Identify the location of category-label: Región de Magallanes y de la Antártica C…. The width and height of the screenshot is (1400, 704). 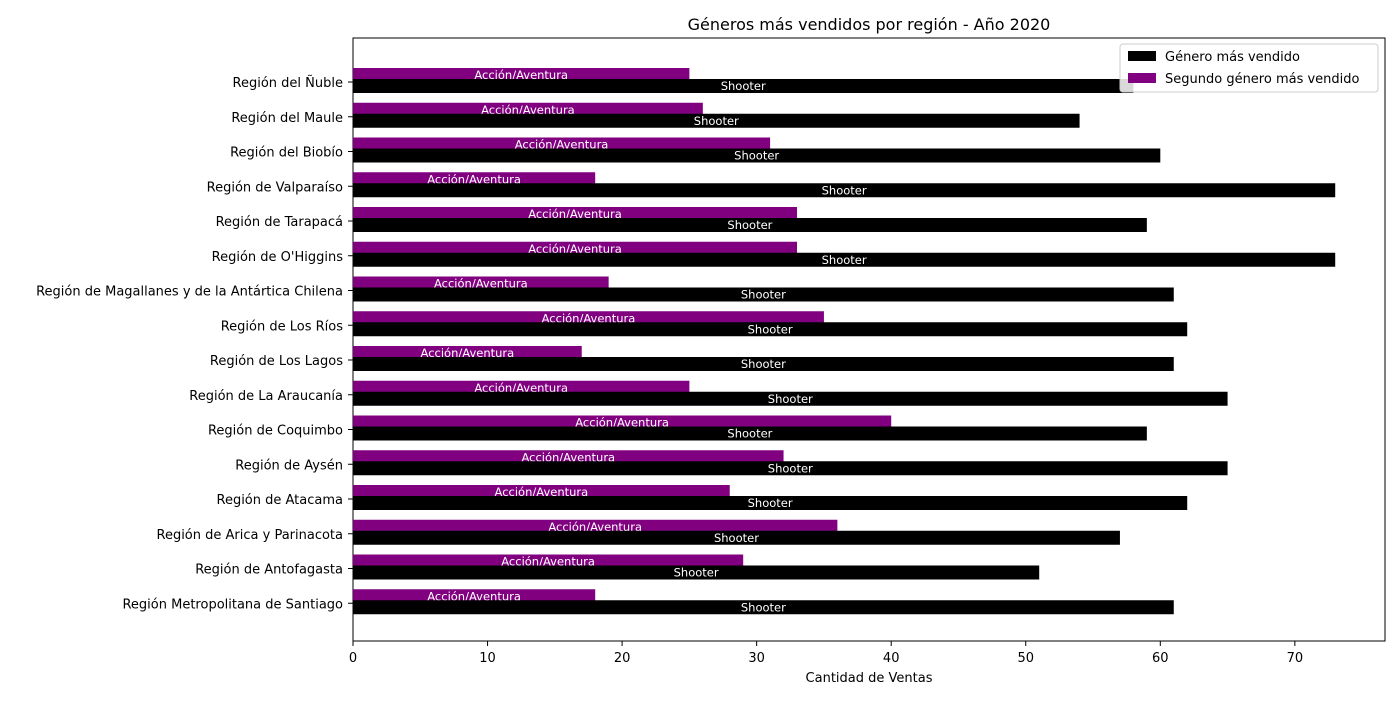
(189, 292).